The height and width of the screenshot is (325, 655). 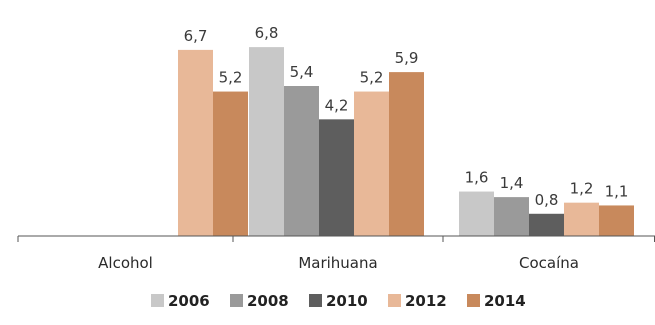 I want to click on value-label-cocaína-2014: 1,1, so click(x=617, y=191).